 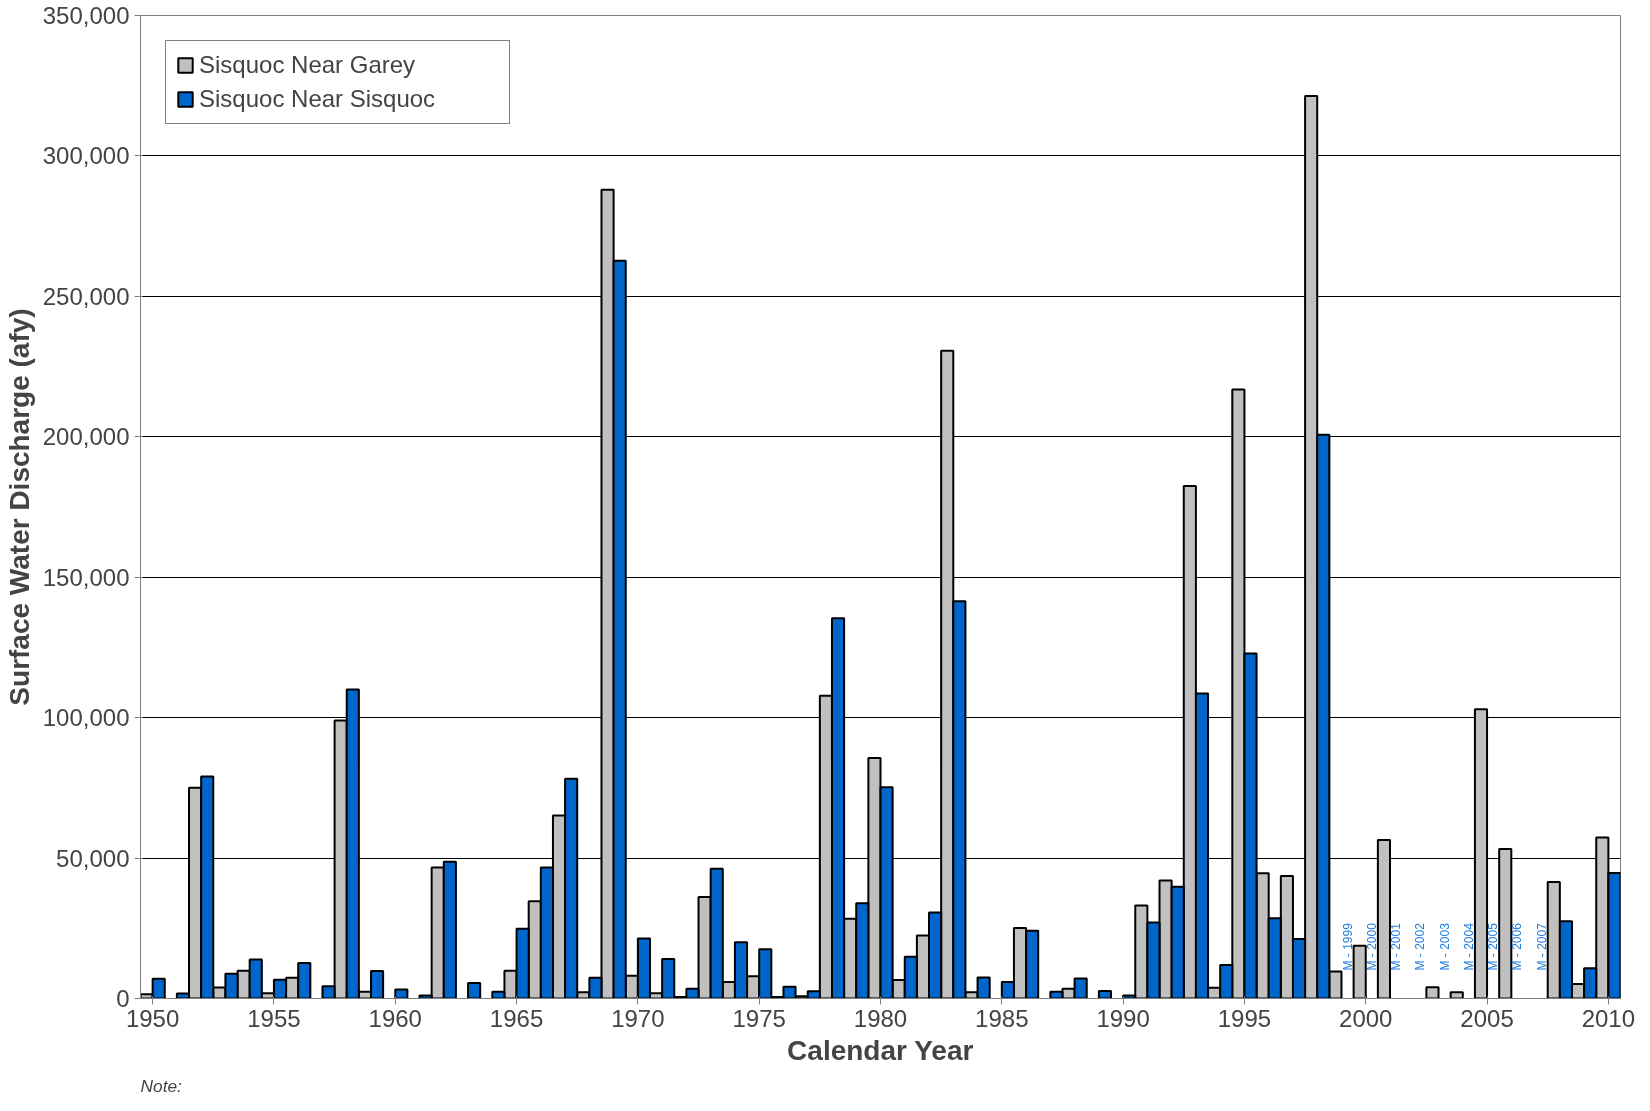 What do you see at coordinates (1468, 946) in the screenshot?
I see `annotation: M - 2004` at bounding box center [1468, 946].